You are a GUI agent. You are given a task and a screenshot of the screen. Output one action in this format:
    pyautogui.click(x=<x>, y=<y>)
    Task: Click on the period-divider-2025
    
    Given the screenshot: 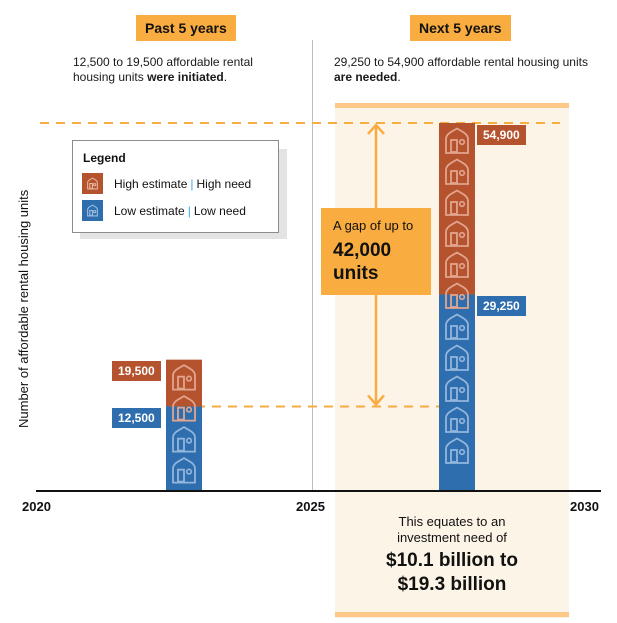 What is the action you would take?
    pyautogui.click(x=312, y=265)
    